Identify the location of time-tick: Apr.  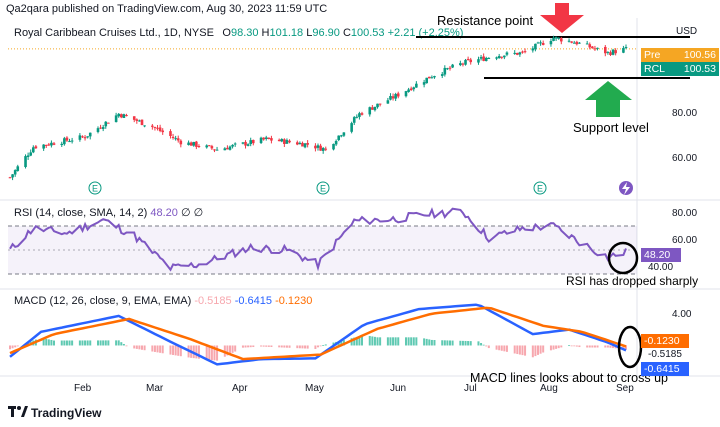
(240, 388).